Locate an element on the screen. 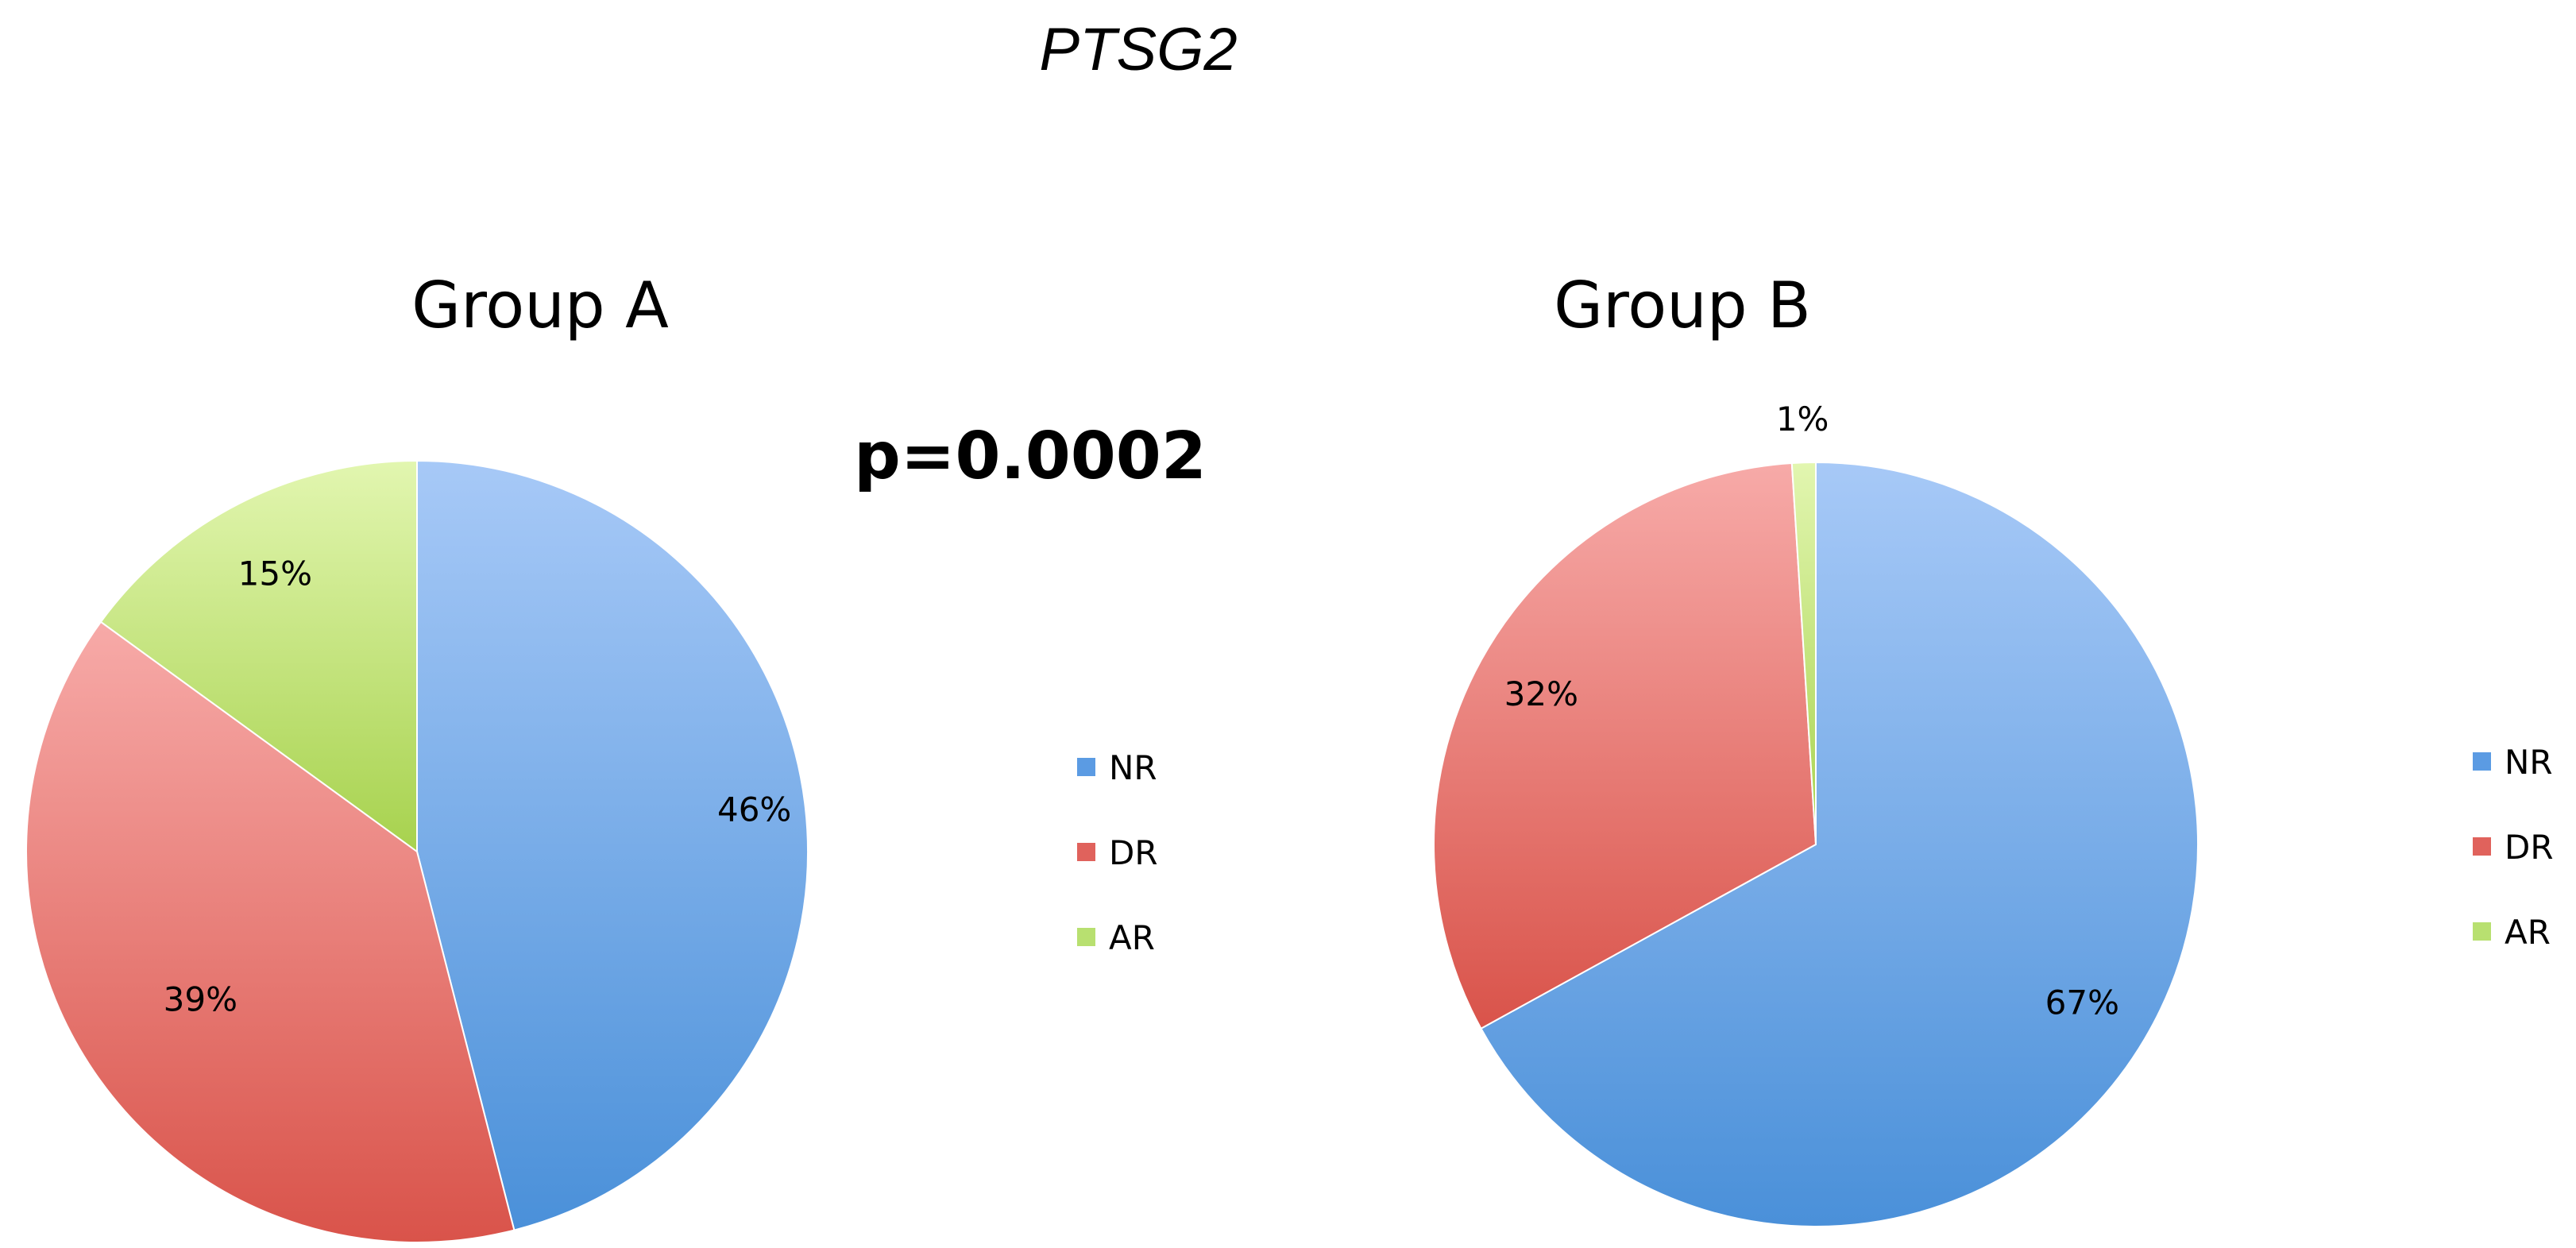 The height and width of the screenshot is (1248, 2576). slice-labels-group-b: 67% 32% 1% is located at coordinates (1811, 711).